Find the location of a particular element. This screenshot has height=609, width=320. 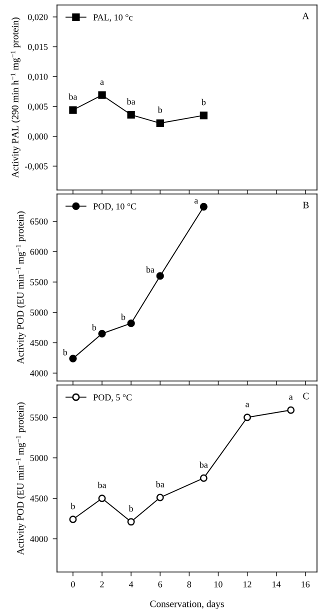

y-tick-label: -0,005 is located at coordinates (36, 167).